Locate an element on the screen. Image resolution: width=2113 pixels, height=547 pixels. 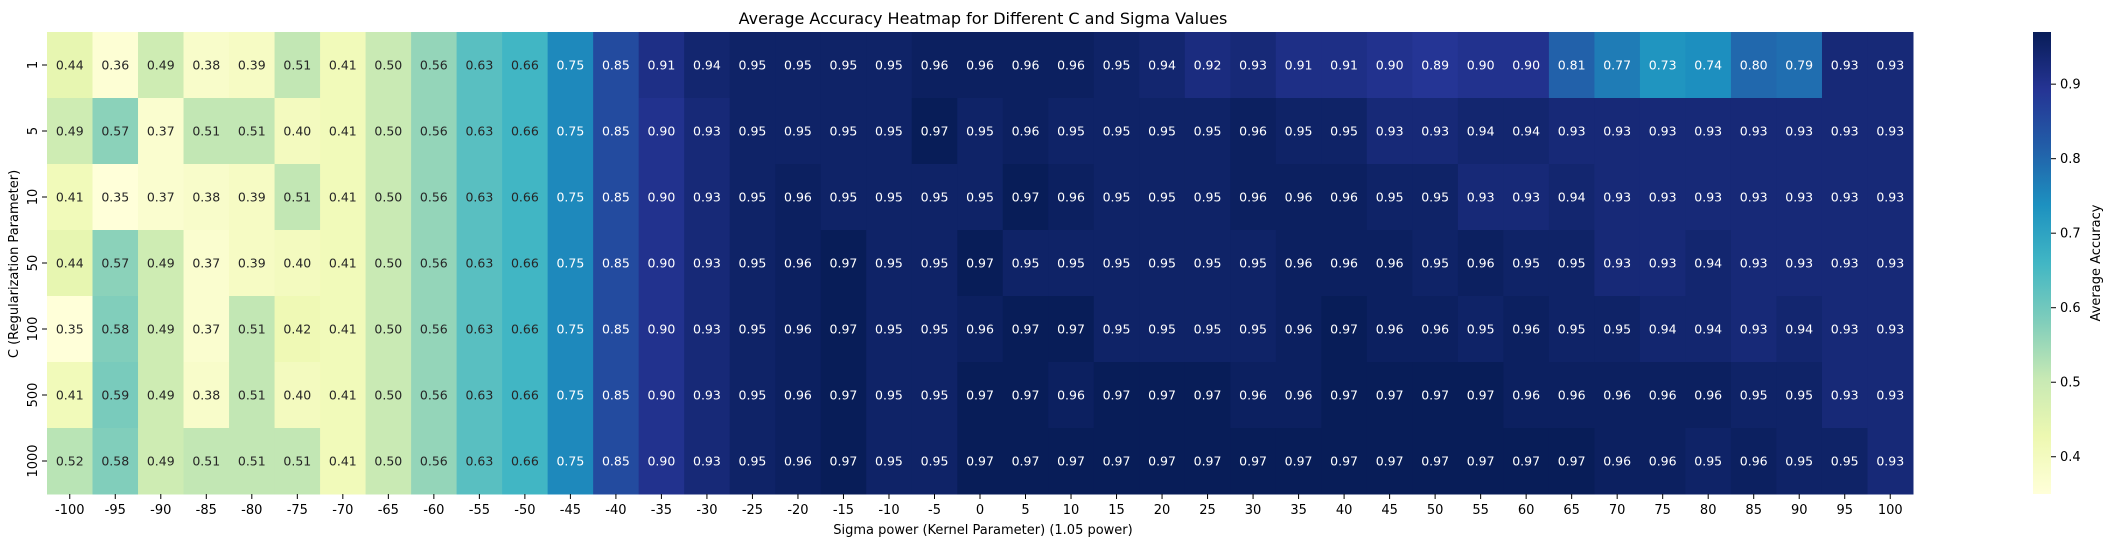
colorbar-tick-label: 0.6 is located at coordinates (2070, 308).